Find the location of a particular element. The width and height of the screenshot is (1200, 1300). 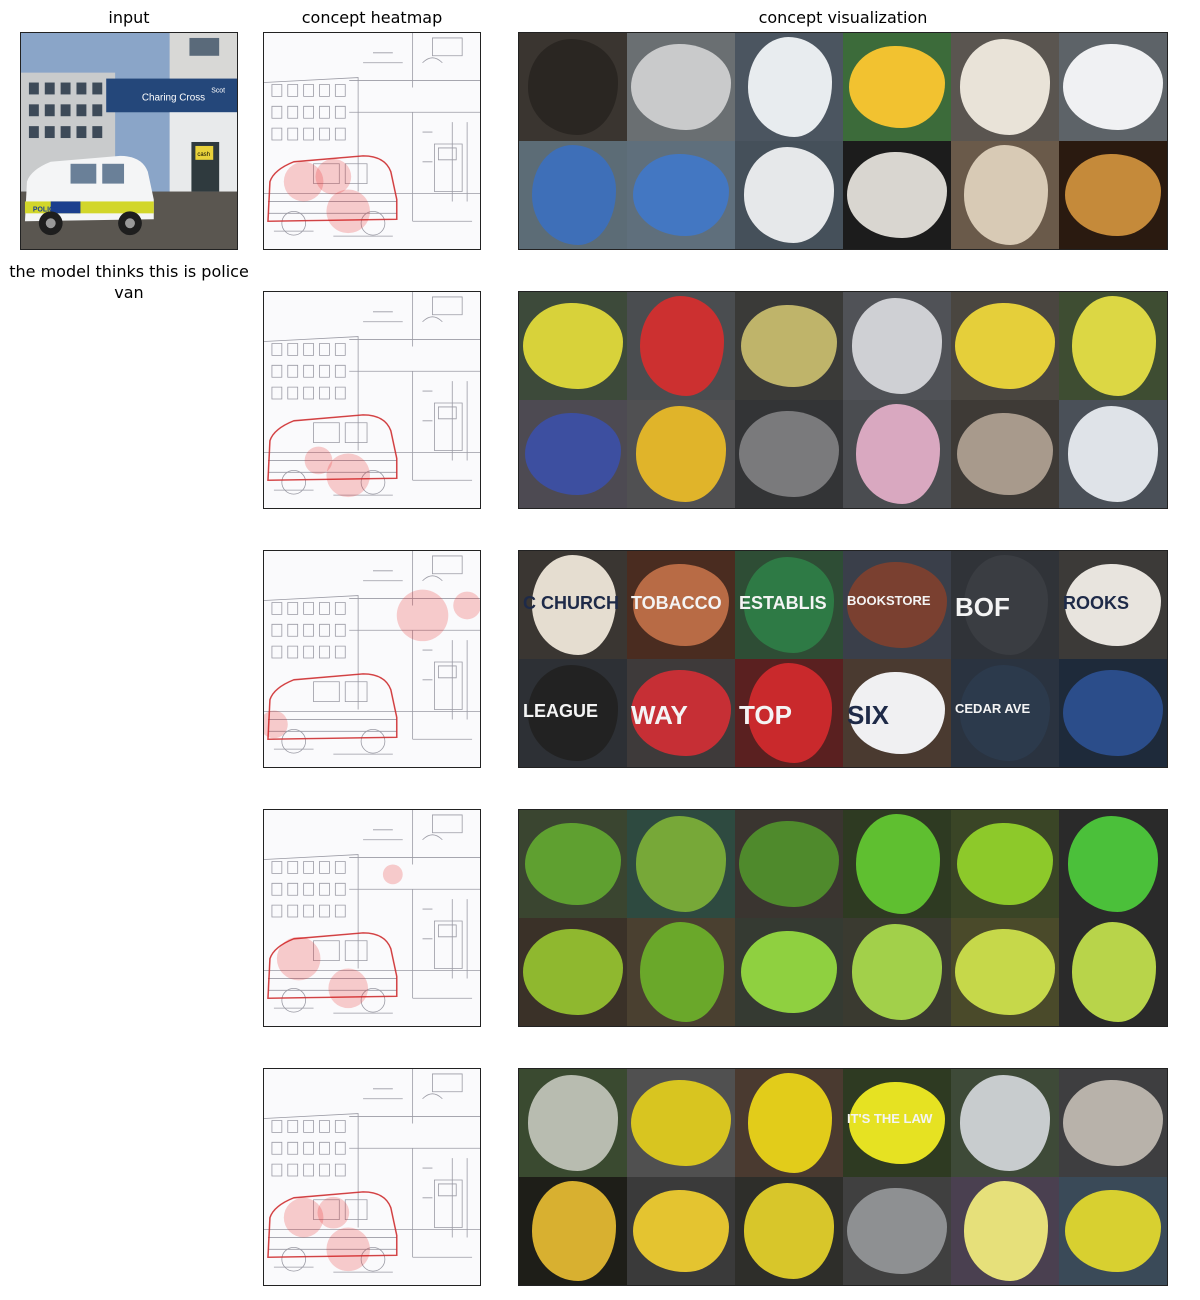

input-image: Charing Cross Scot cash POLICE is located at coordinates (129, 141).